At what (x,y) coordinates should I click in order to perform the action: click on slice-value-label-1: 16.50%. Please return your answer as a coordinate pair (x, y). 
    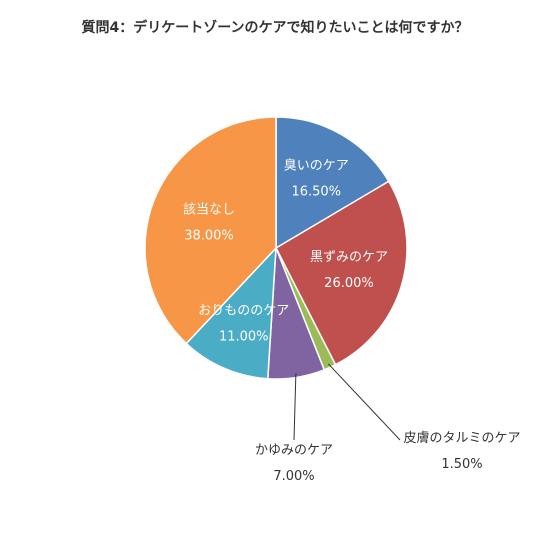
    Looking at the image, I should click on (316, 191).